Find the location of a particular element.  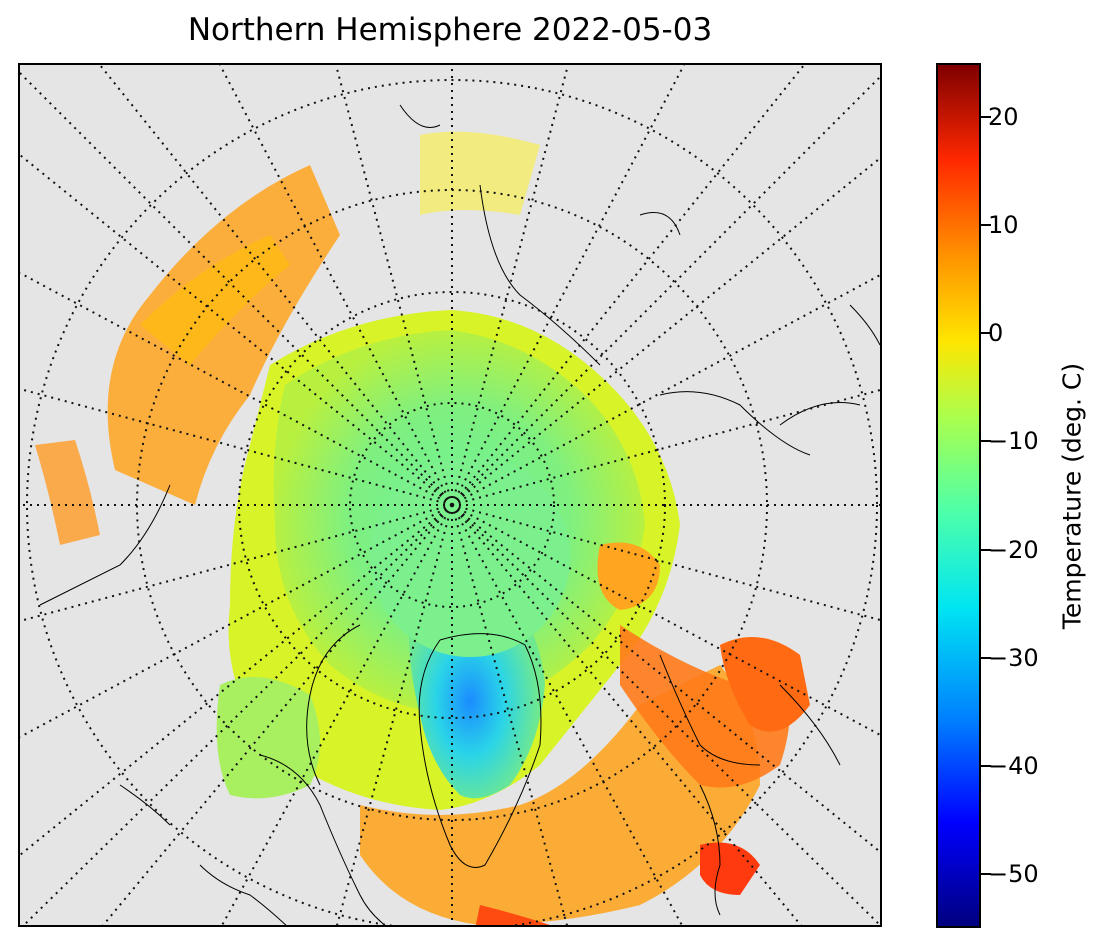

map-title: Northern Hemisphere 2022-05-03 is located at coordinates (450, 30).